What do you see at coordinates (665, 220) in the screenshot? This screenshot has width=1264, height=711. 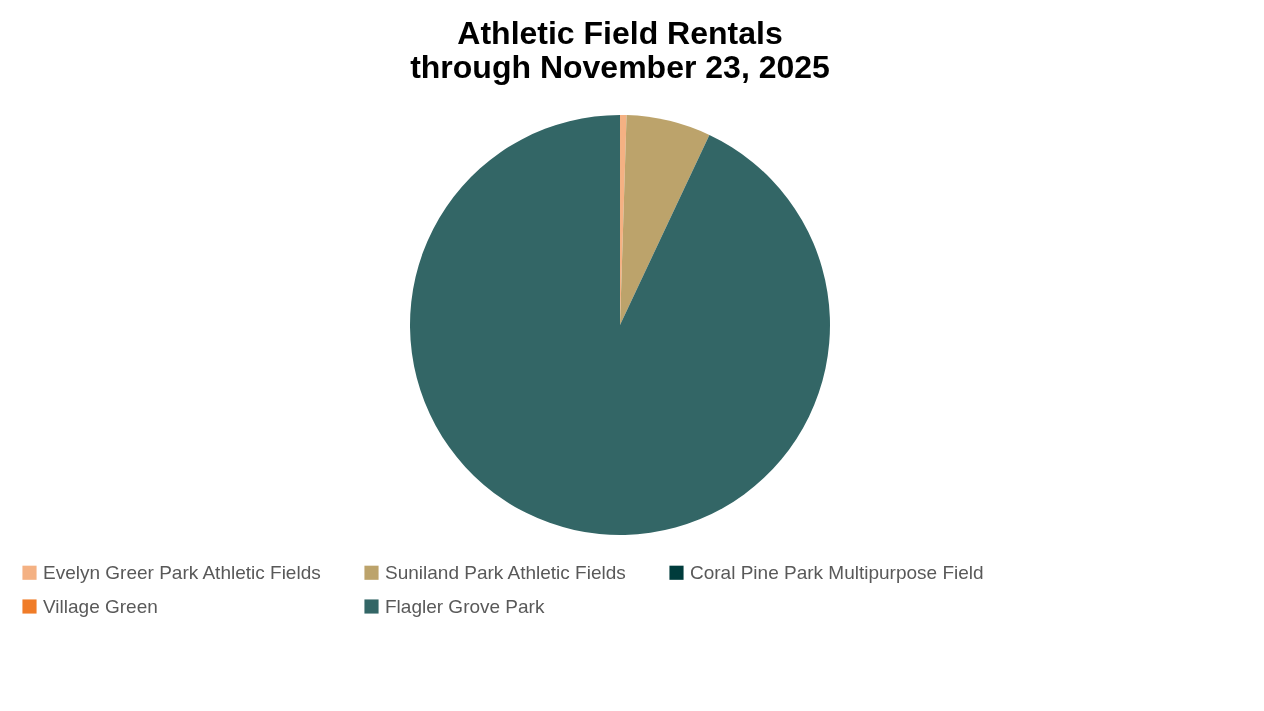 I see `pie-slice` at bounding box center [665, 220].